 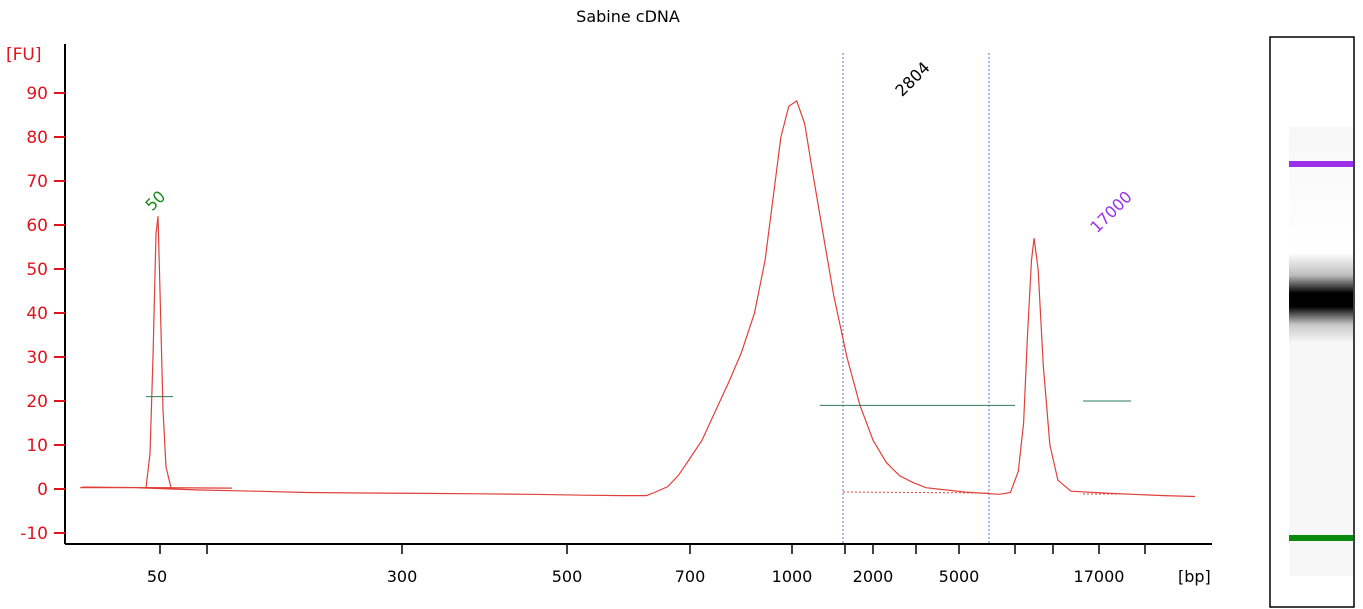 I want to click on y-tick-label: 20, so click(x=37, y=402).